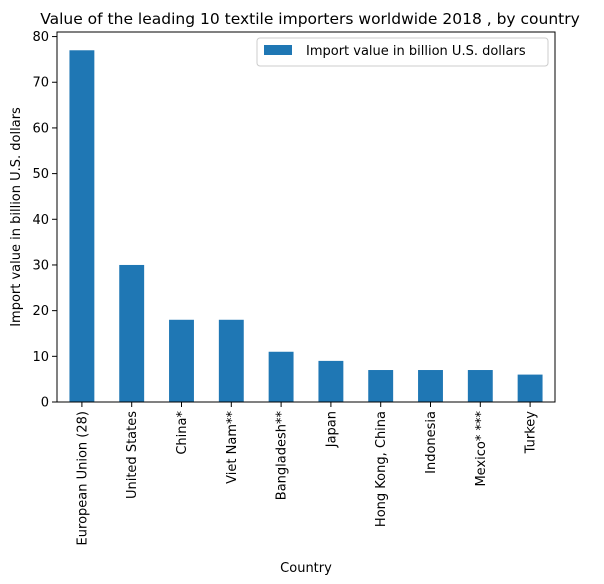  I want to click on x-tick-label: China*, so click(182, 433).